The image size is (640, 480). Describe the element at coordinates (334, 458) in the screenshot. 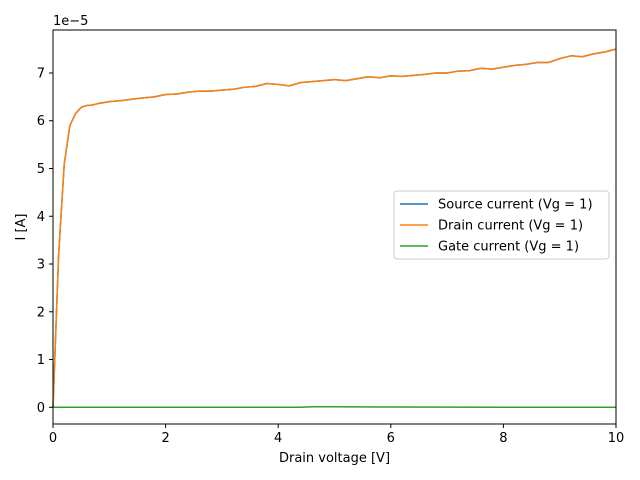

I see `x-axis-label: Drain voltage [V]` at that location.